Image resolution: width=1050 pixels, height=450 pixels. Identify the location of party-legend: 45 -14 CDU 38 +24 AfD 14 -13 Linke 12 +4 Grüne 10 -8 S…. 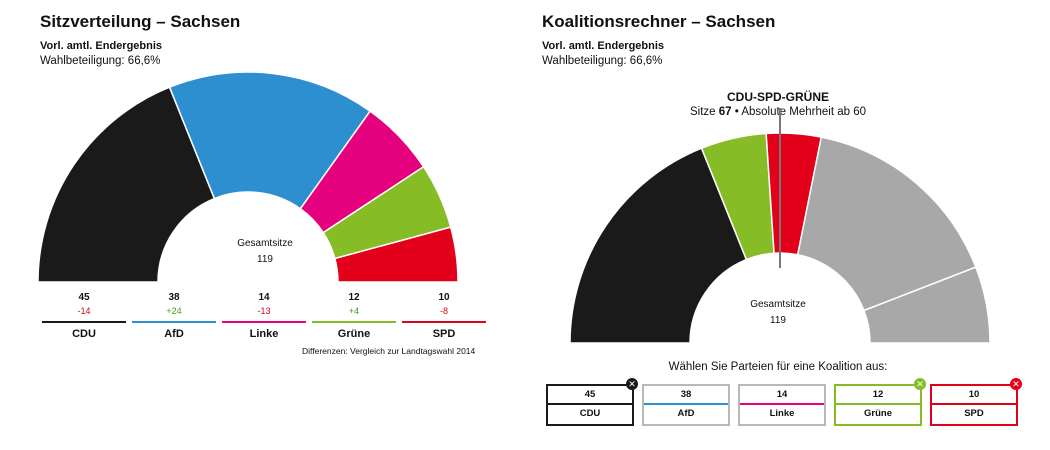
(264, 316).